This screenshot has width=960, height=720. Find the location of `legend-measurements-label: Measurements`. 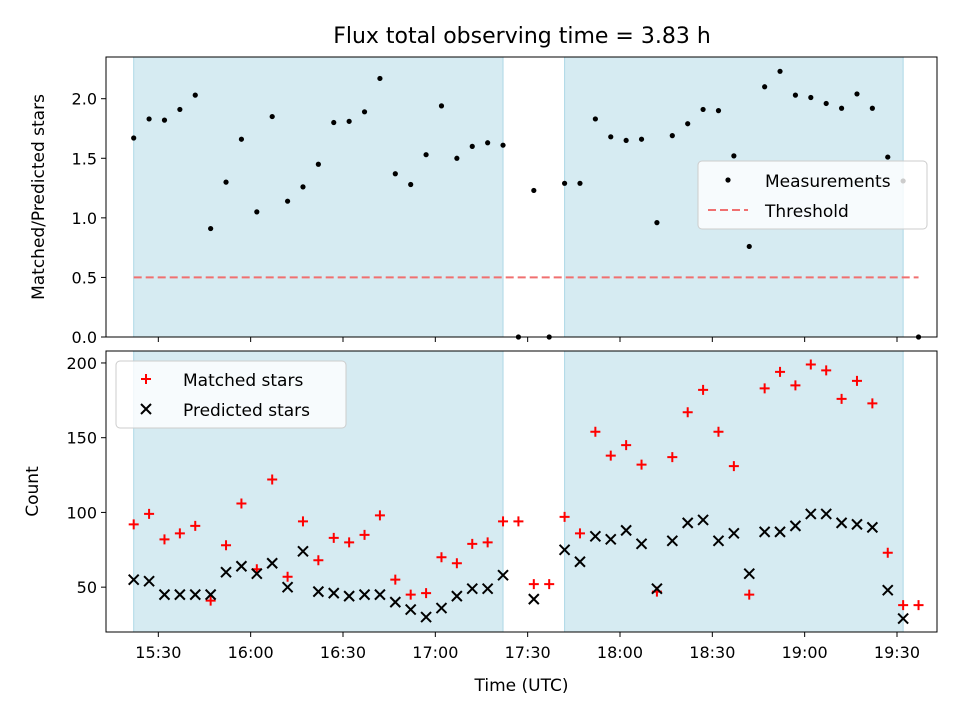

legend-measurements-label: Measurements is located at coordinates (828, 182).